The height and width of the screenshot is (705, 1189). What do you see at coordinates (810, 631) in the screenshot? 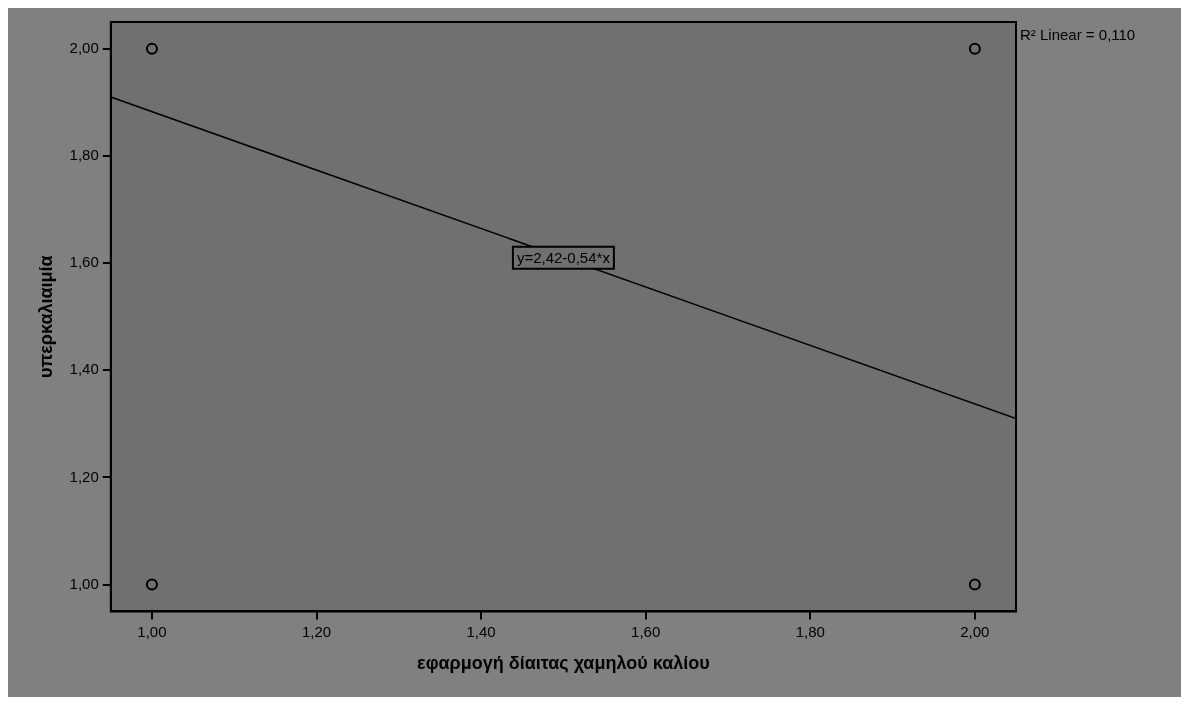
I see `x-tick-label: 1,80` at bounding box center [810, 631].